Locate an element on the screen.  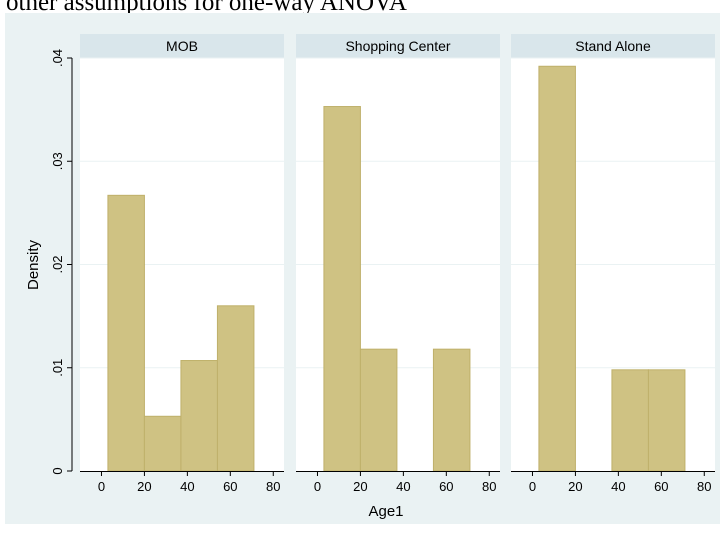
panel-title: Stand Alone is located at coordinates (613, 46).